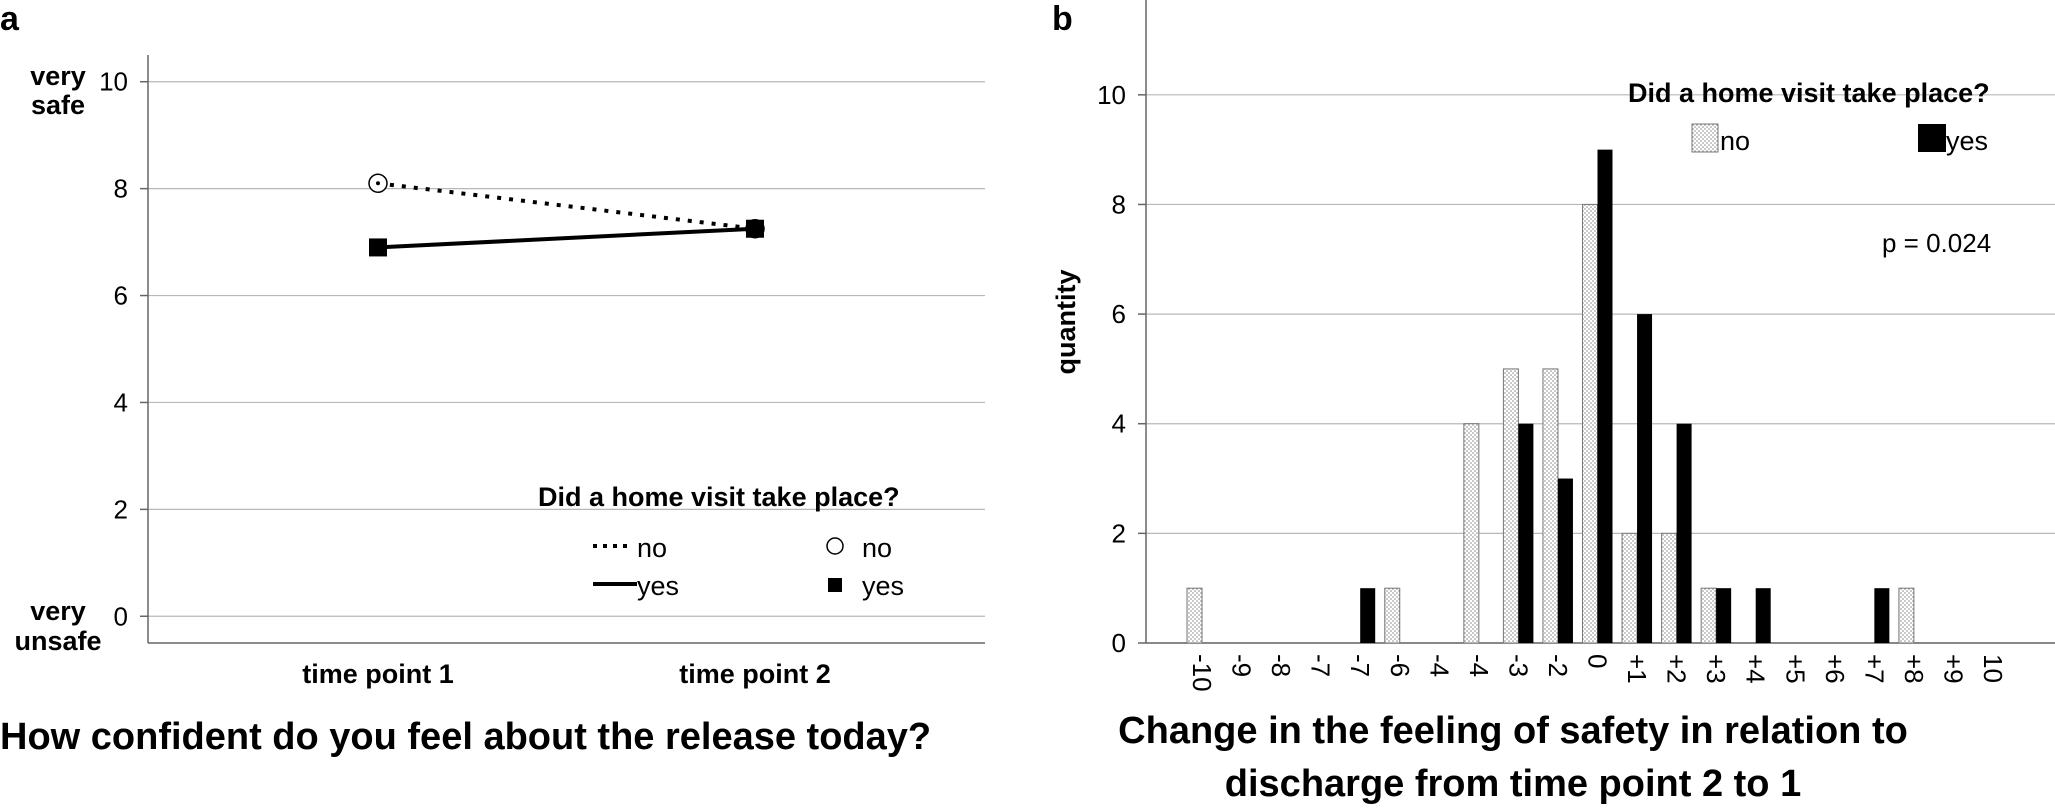 This screenshot has height=809, width=2055. Describe the element at coordinates (755, 674) in the screenshot. I see `x-category-time-point-2: time point 2` at that location.